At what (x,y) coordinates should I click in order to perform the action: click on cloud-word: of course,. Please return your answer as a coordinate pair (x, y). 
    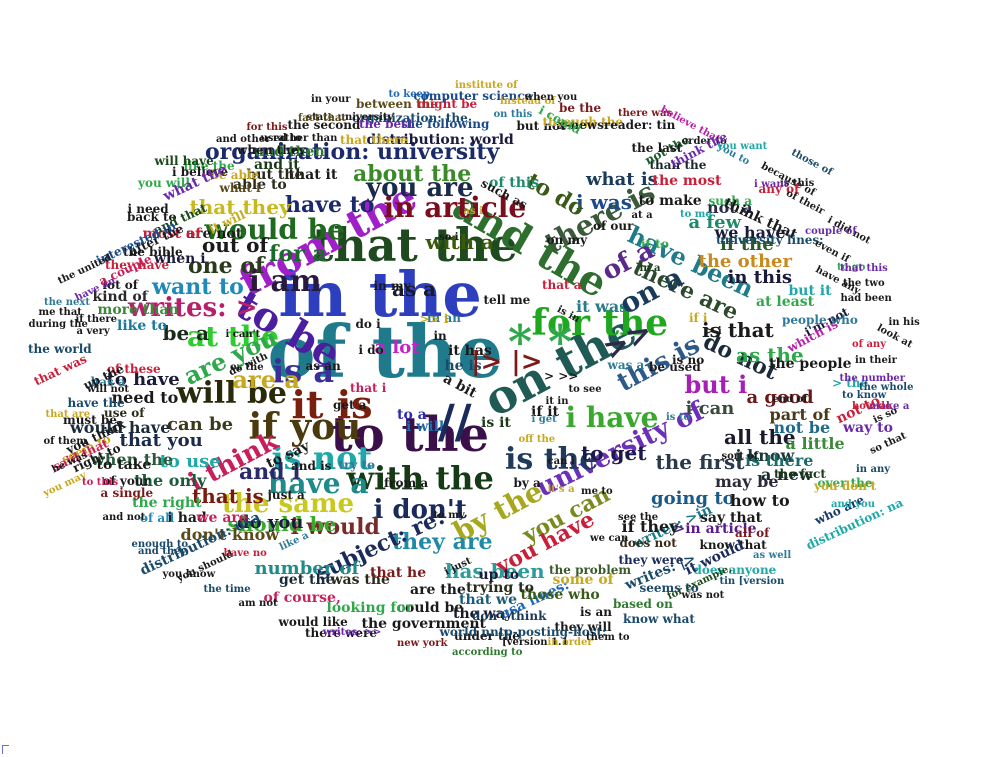
    Looking at the image, I should click on (302, 598).